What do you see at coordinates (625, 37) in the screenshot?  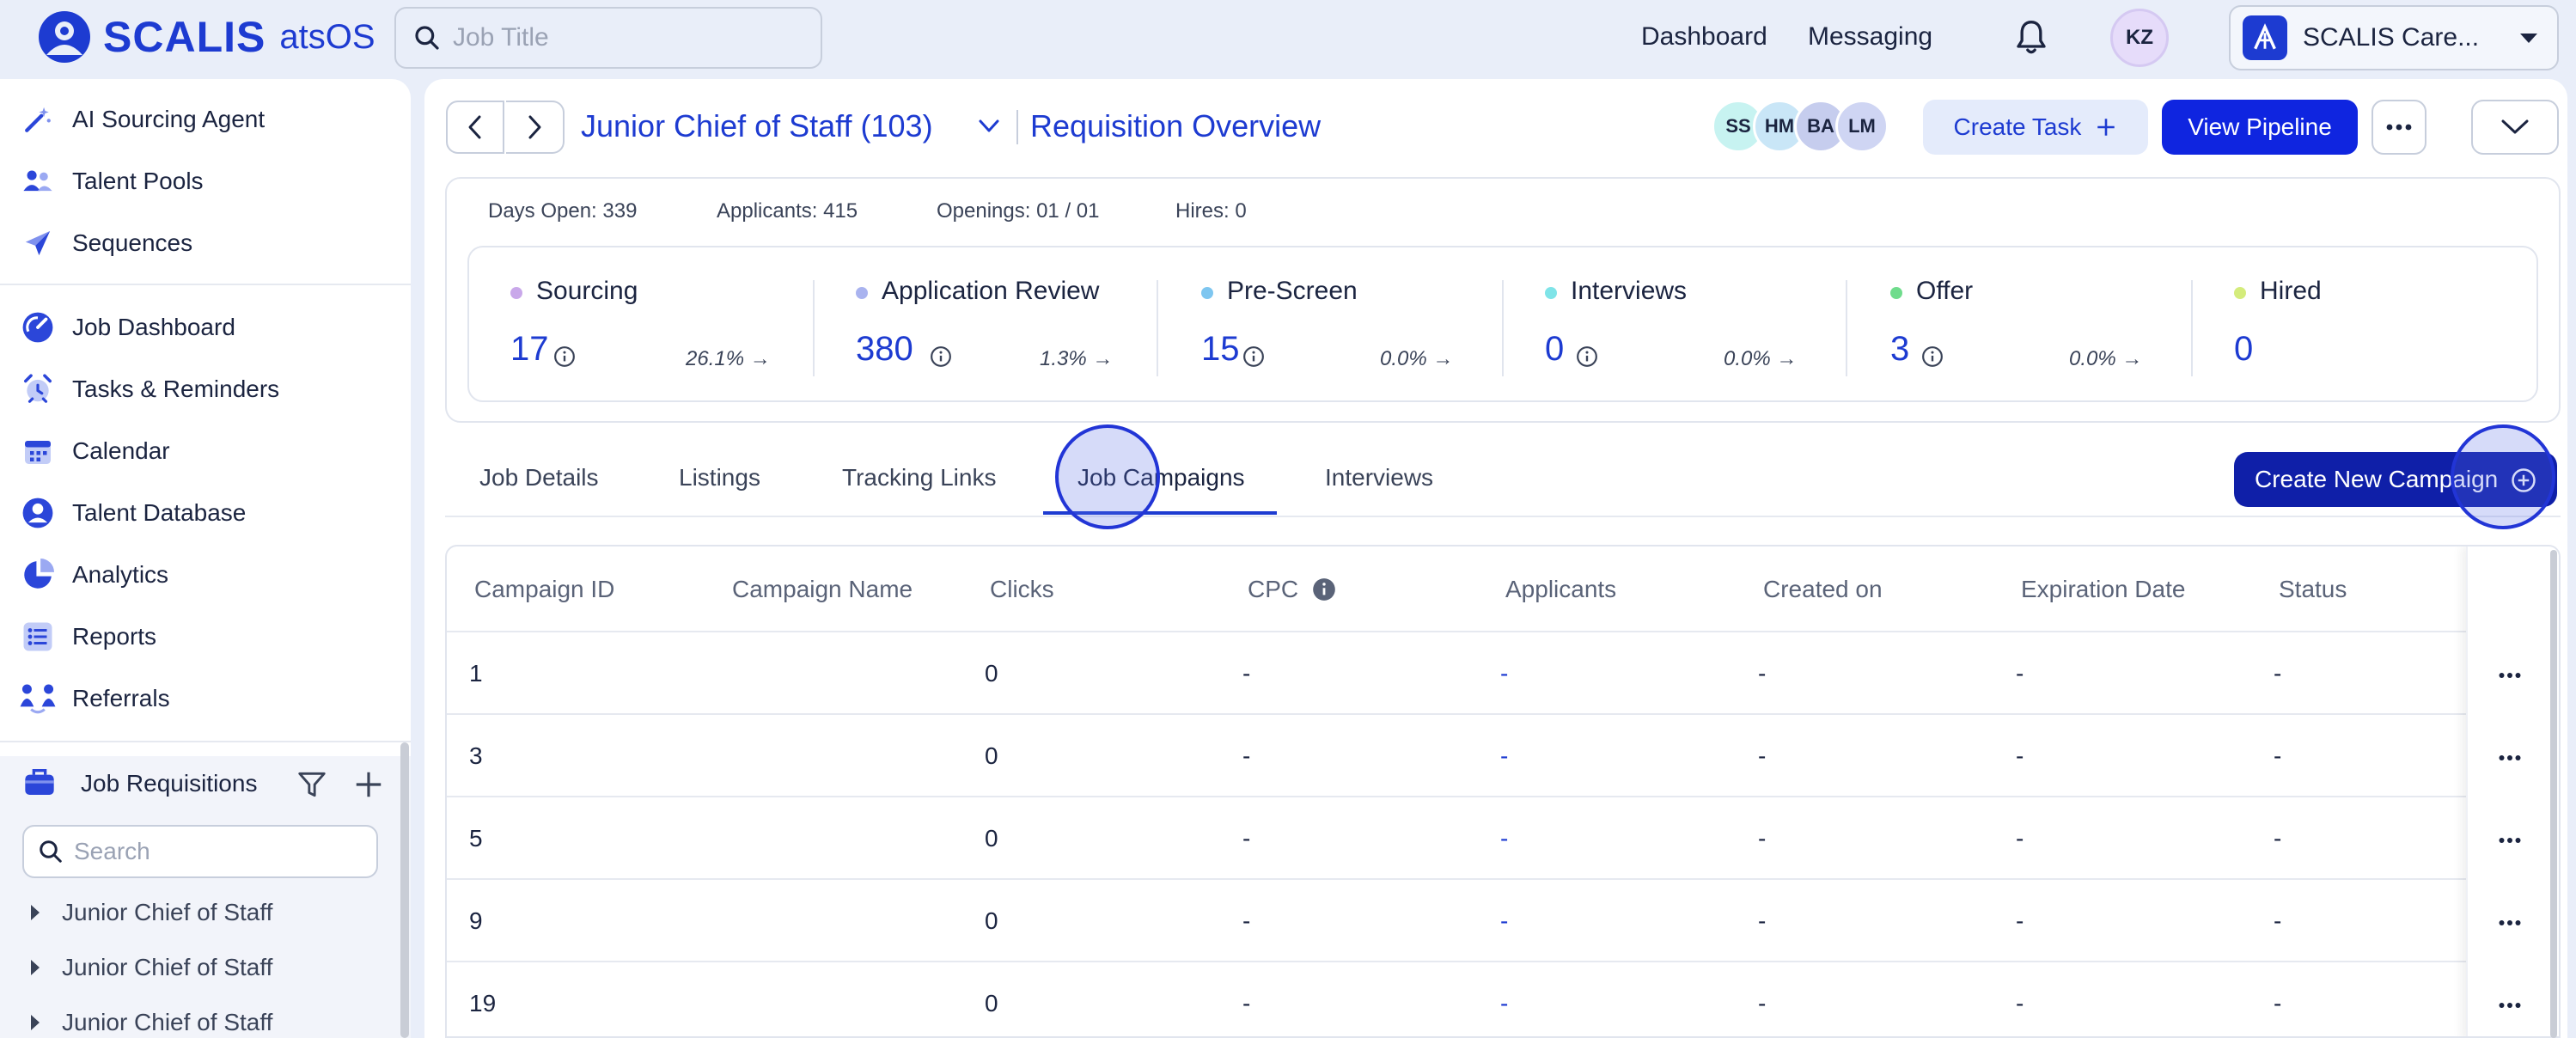 I see `job-search-input` at bounding box center [625, 37].